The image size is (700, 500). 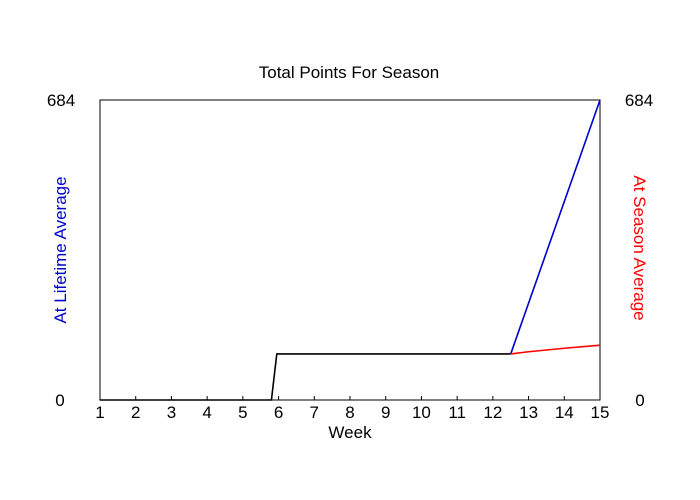 I want to click on y-tick-label-left: 0, so click(x=59, y=400).